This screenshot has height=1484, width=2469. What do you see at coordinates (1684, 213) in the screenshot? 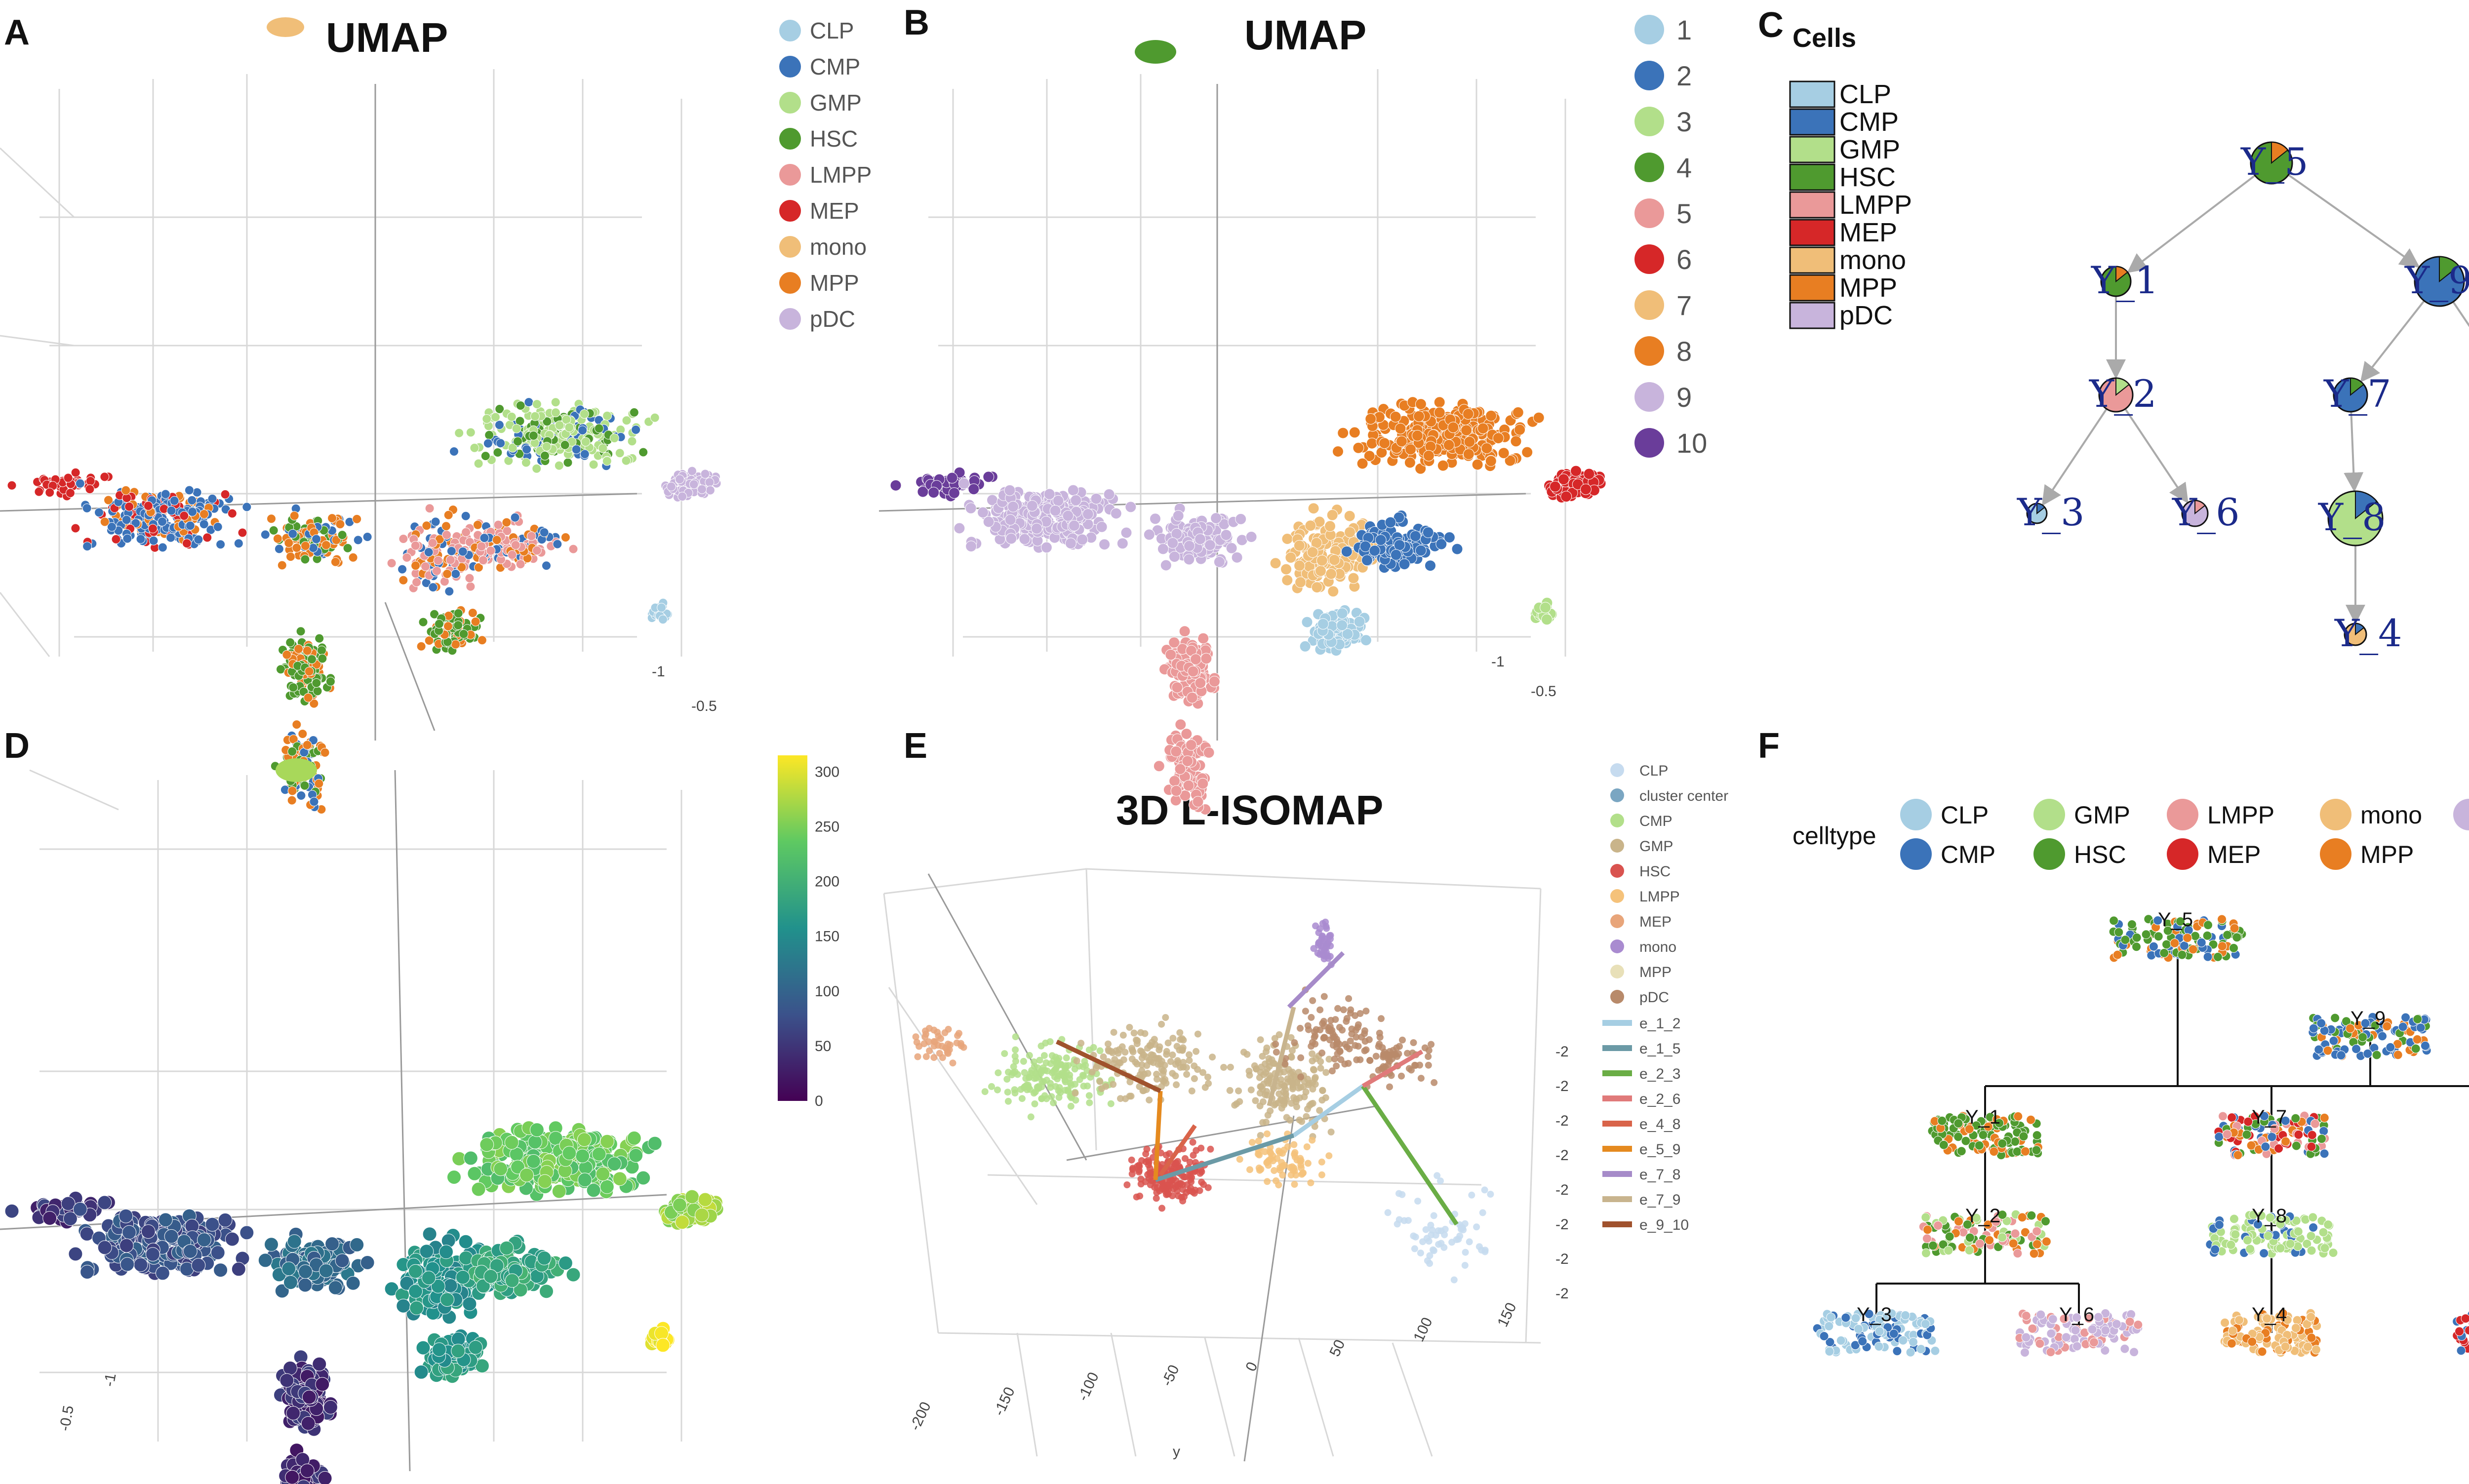
I see `legend-label: 5` at bounding box center [1684, 213].